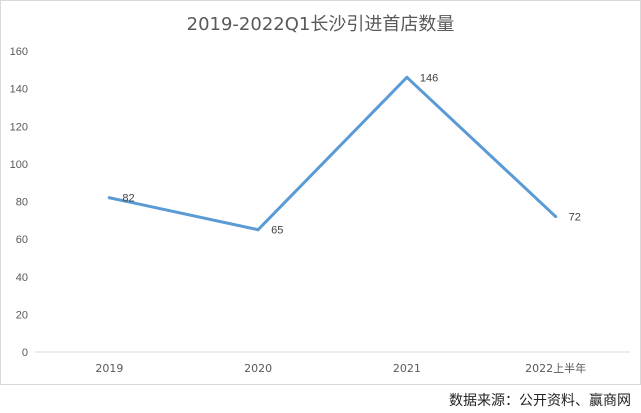 The image size is (641, 413). What do you see at coordinates (22, 278) in the screenshot?
I see `y-tick-label: 40` at bounding box center [22, 278].